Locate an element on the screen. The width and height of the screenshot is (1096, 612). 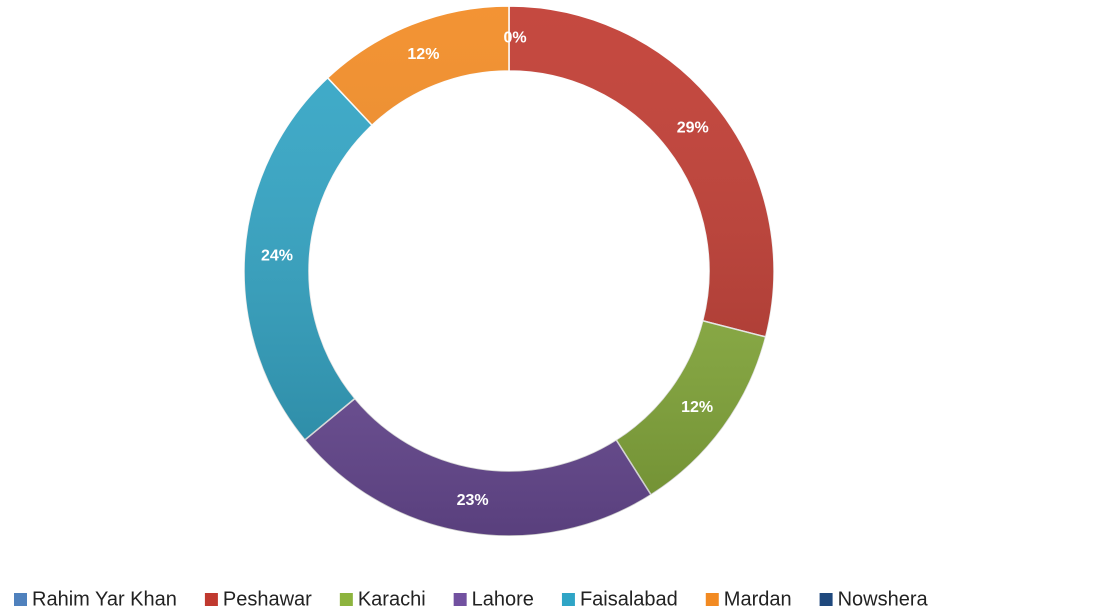
legend-label: Karachi is located at coordinates (392, 599).